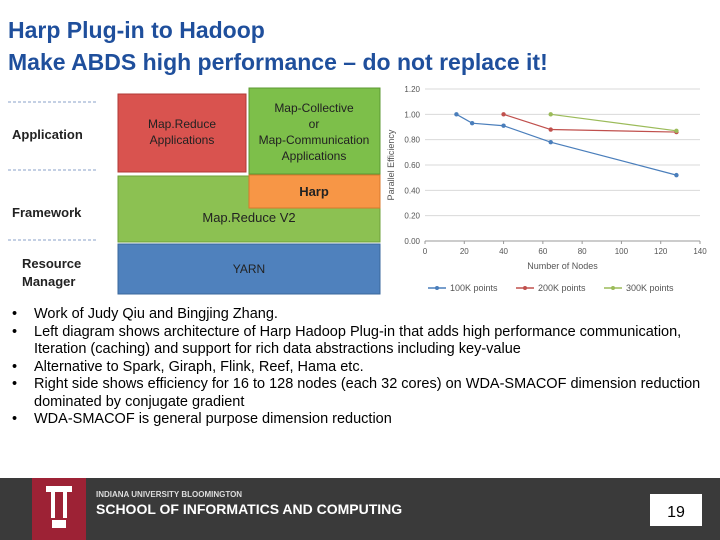 The width and height of the screenshot is (720, 540). I want to click on x-tick-label: 60, so click(542, 251).